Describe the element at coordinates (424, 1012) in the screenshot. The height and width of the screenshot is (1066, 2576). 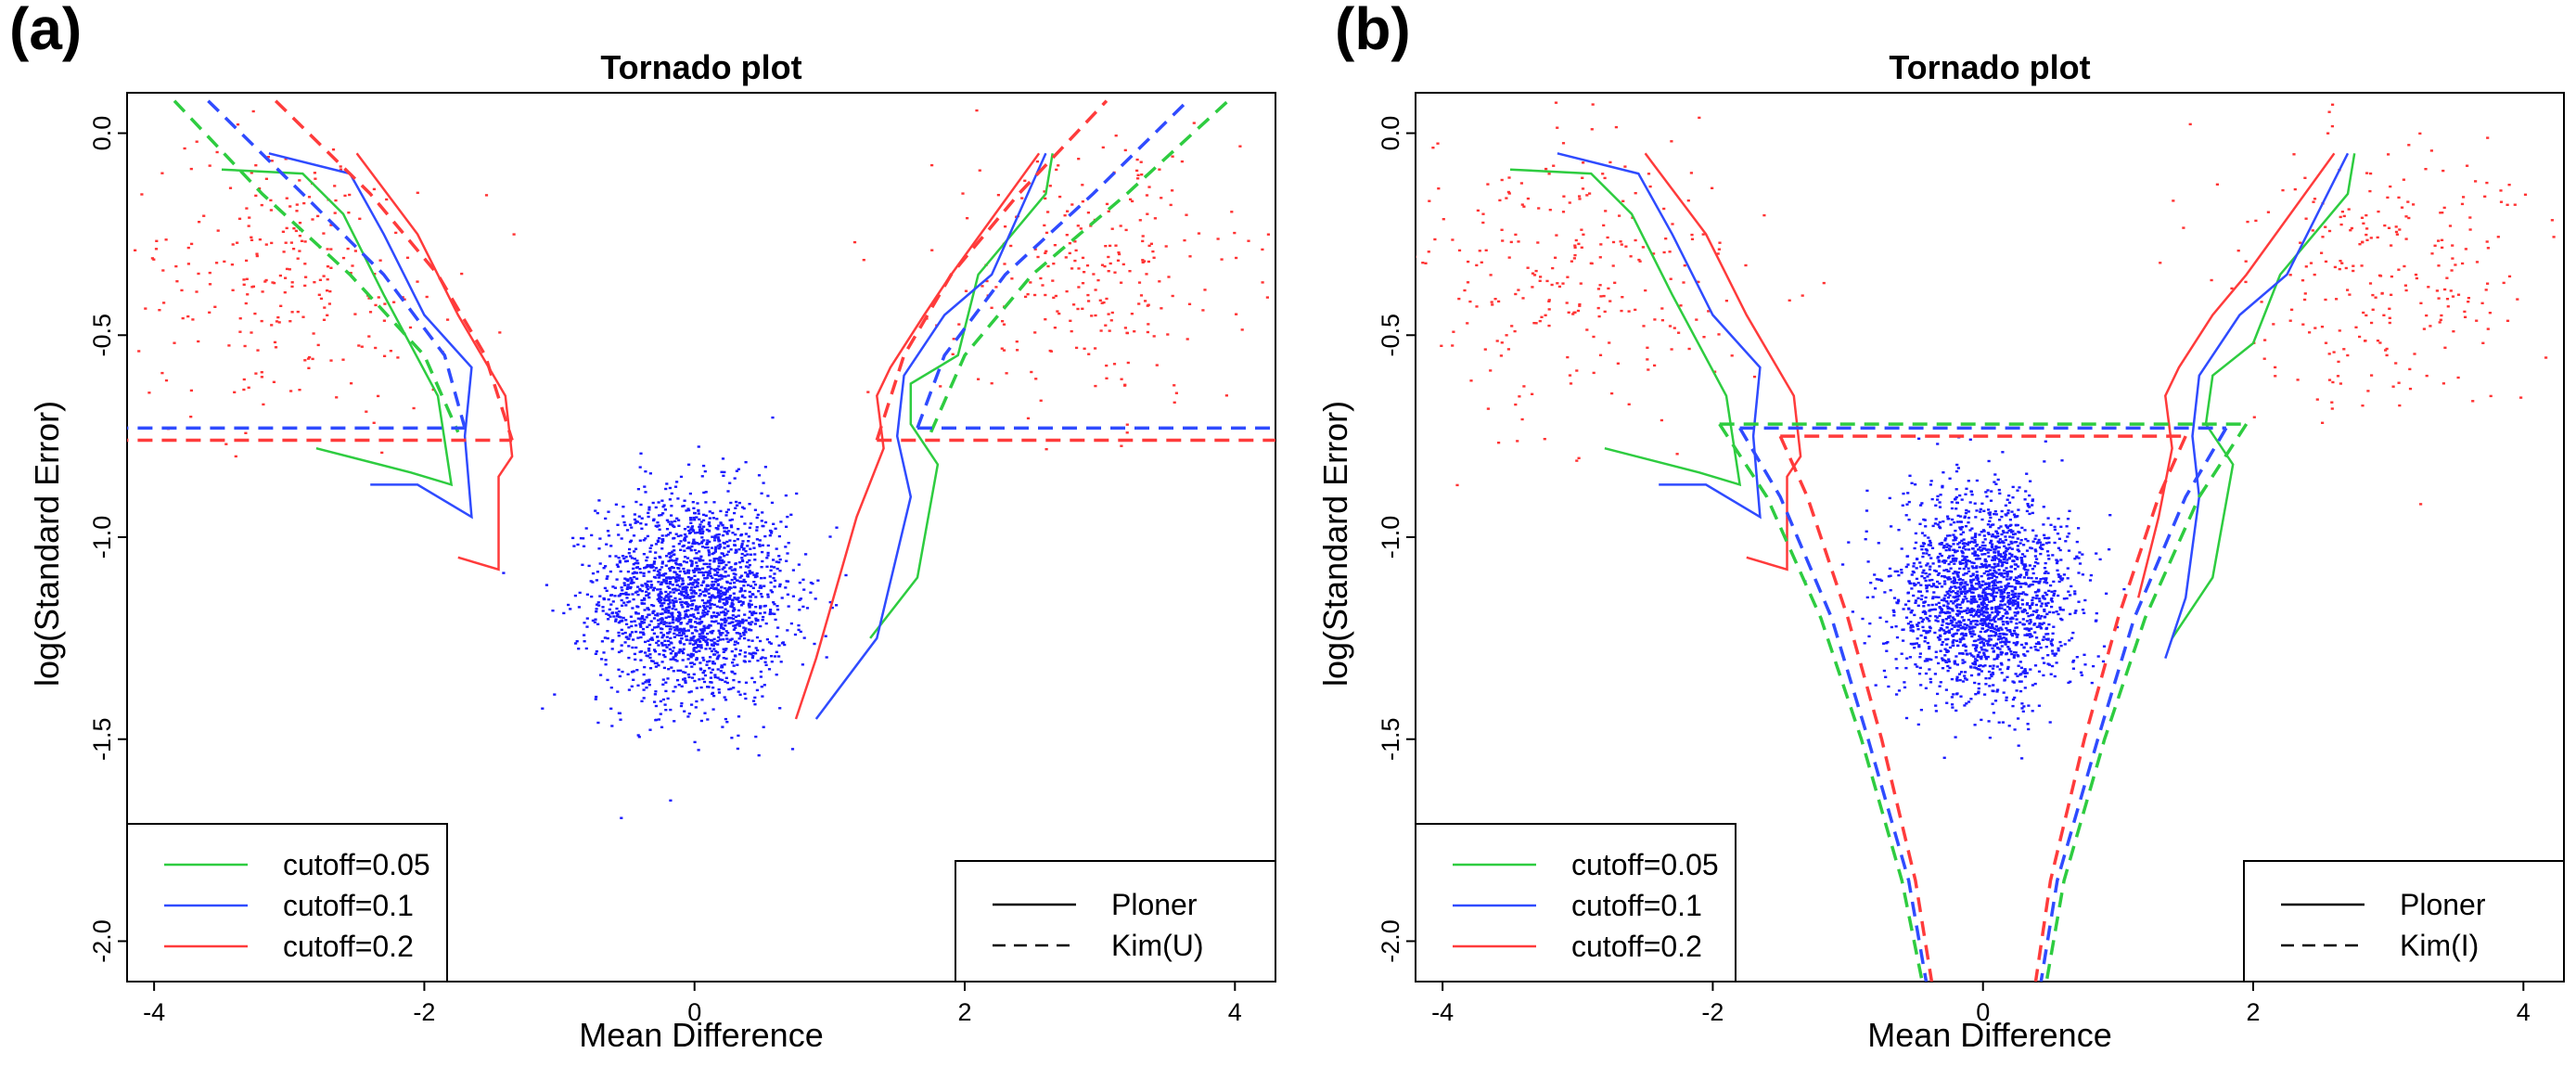
I see `x-tick-label: -2` at that location.